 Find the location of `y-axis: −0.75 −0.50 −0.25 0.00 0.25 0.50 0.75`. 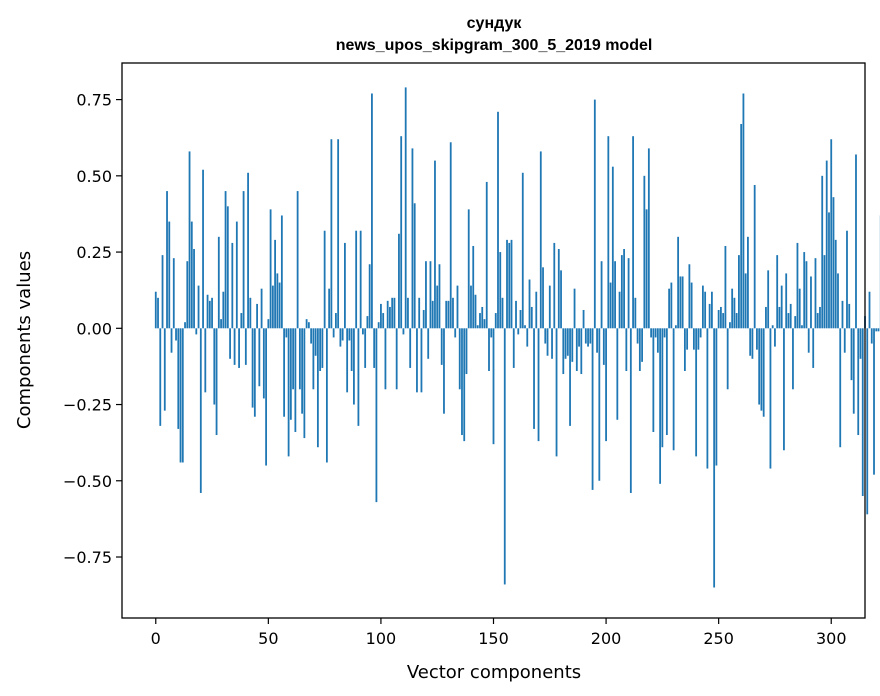

y-axis: −0.75 −0.50 −0.25 0.00 0.25 0.50 0.75 is located at coordinates (92, 329).